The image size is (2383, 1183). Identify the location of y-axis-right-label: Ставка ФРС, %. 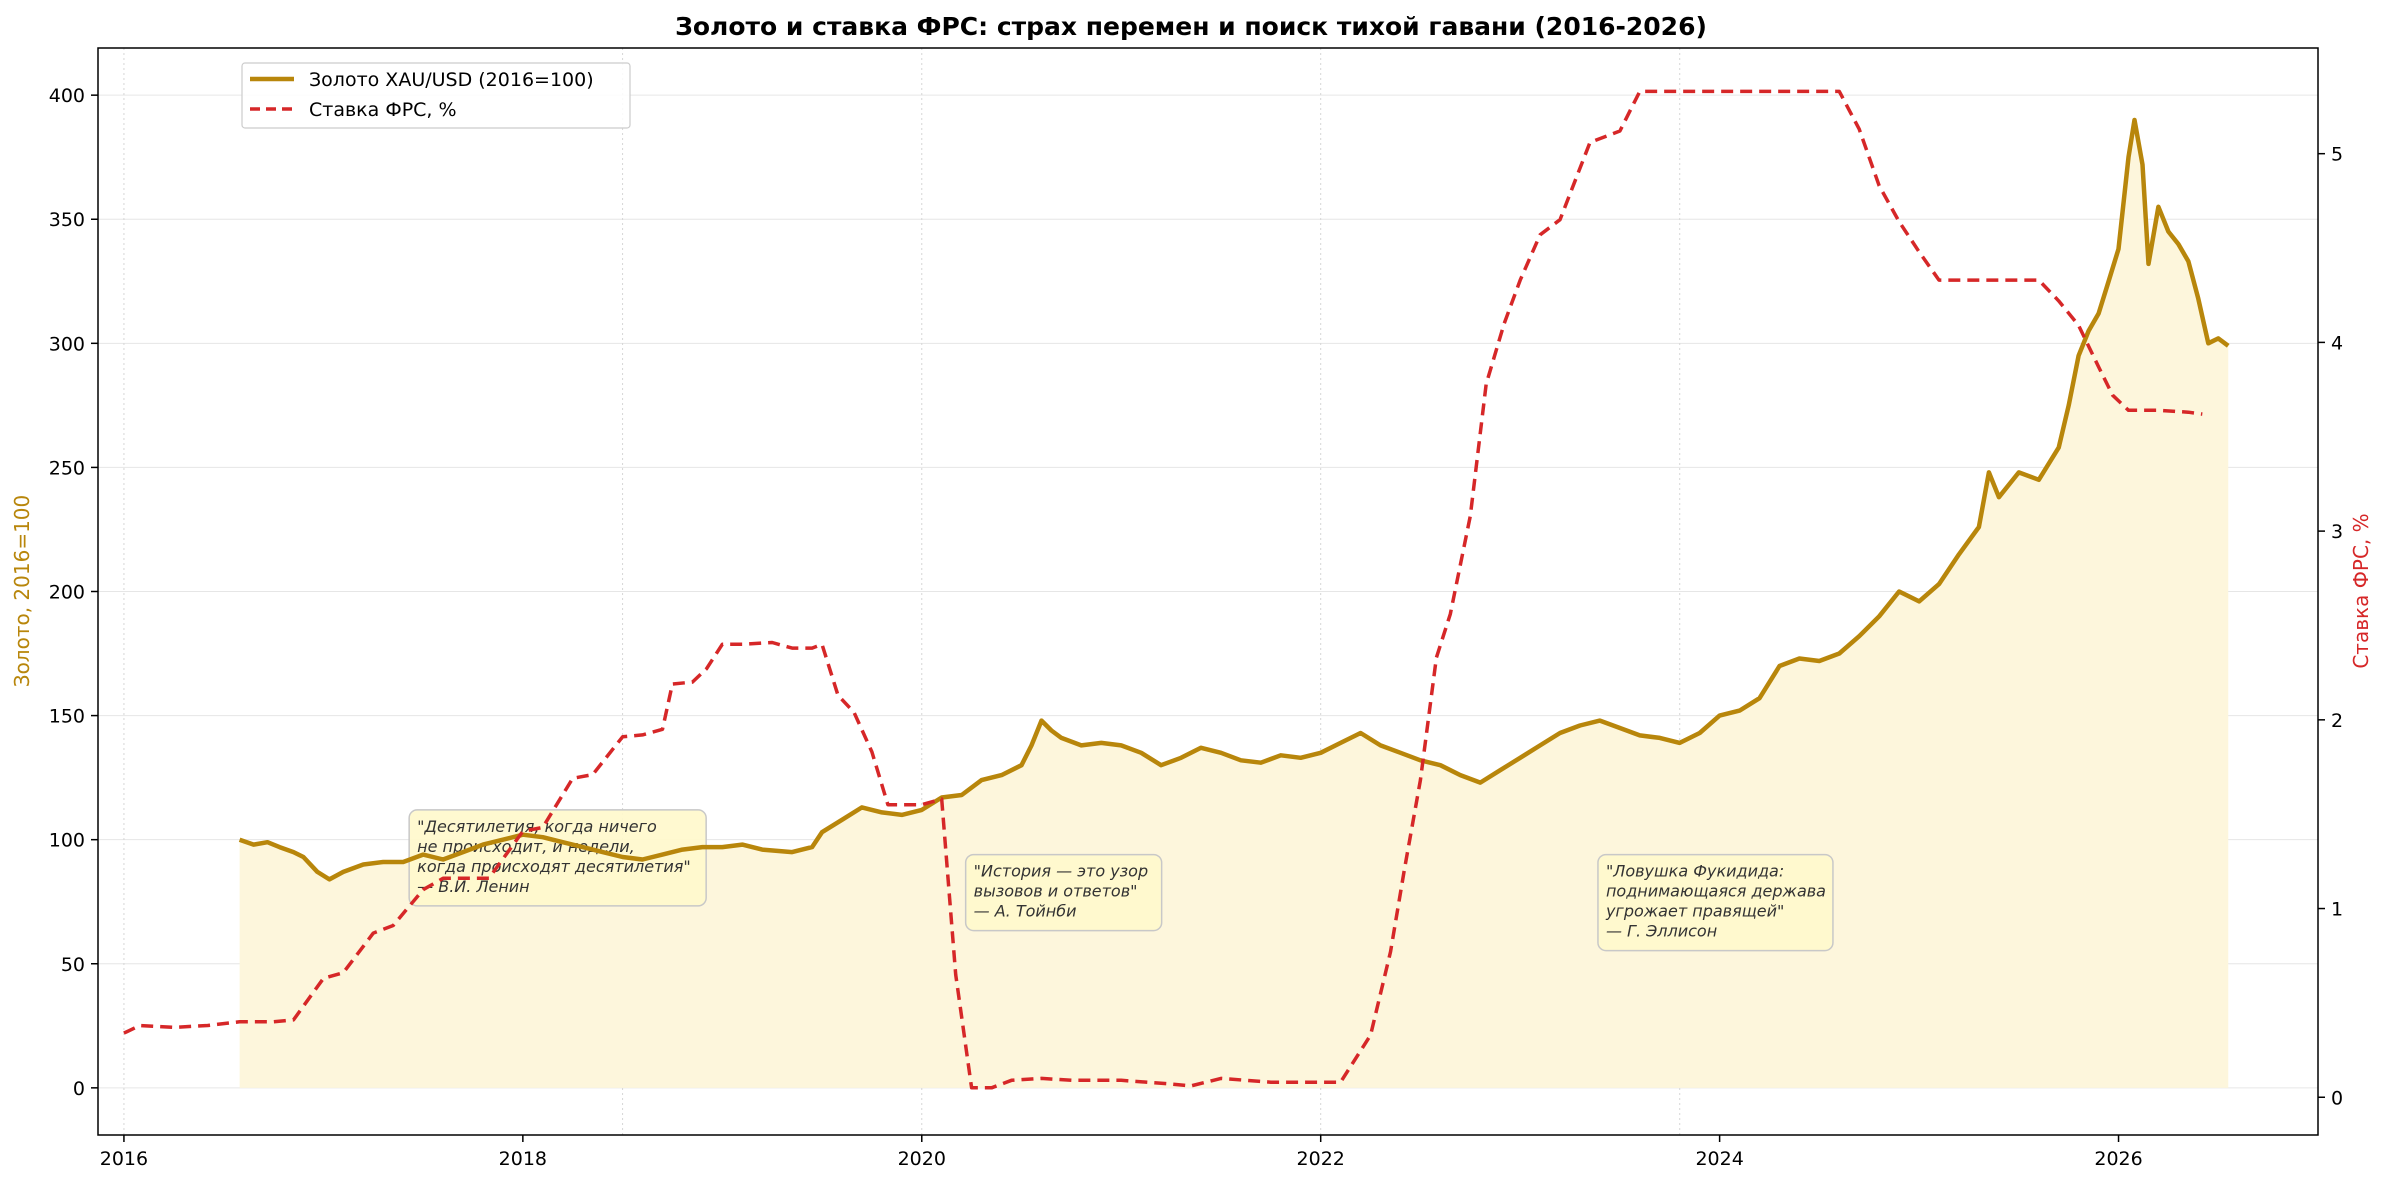
(2361, 590).